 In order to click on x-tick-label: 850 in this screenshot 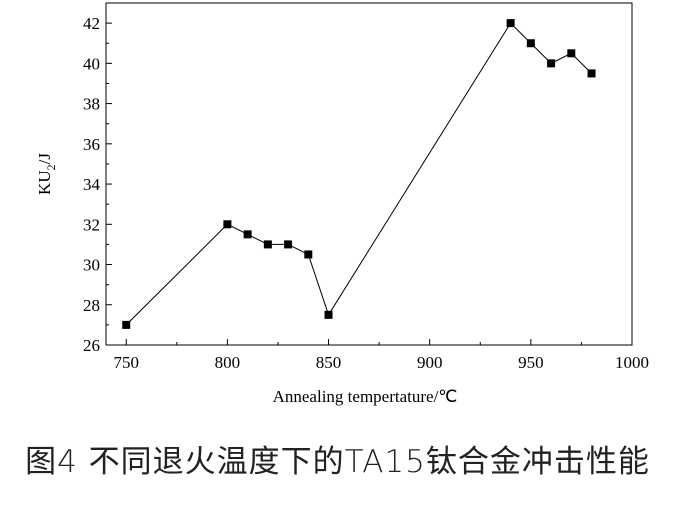, I will do `click(329, 362)`.